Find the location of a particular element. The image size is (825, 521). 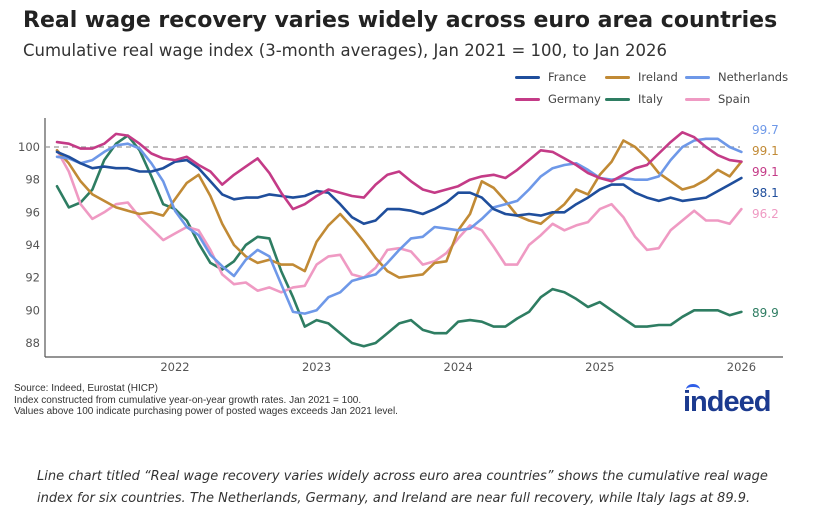

x-tick-label: 2023 is located at coordinates (316, 367).